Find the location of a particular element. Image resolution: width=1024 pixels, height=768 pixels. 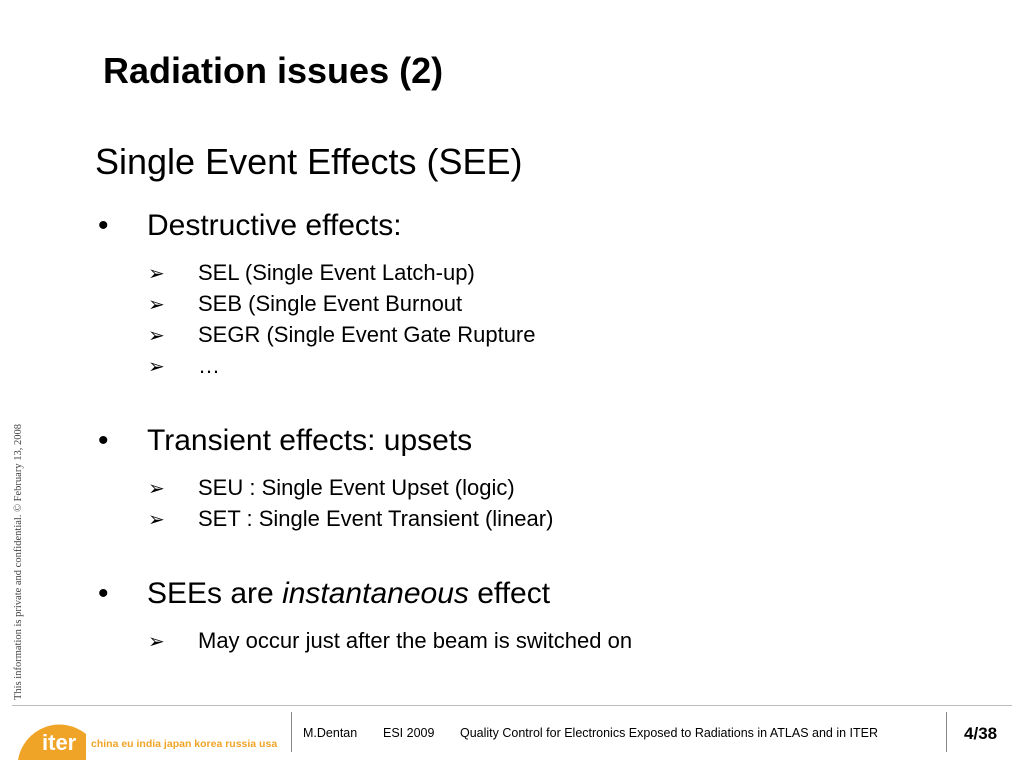

list-item: ➢ SEL (Single Event Latch-up) is located at coordinates (311, 273).